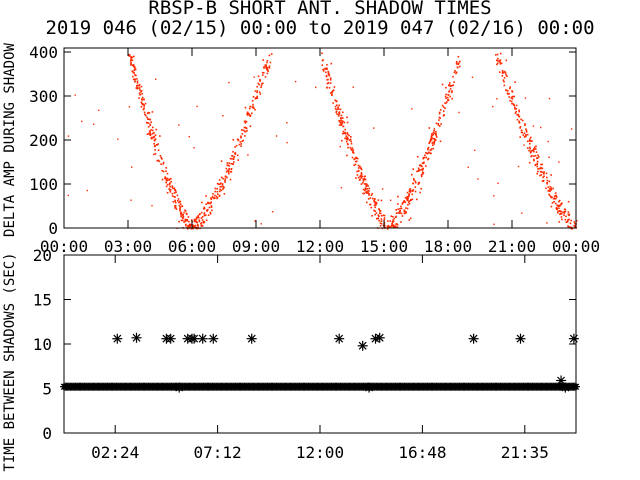 The image size is (640, 480). What do you see at coordinates (47, 389) in the screenshot?
I see `bottom-y-tick-label: 5` at bounding box center [47, 389].